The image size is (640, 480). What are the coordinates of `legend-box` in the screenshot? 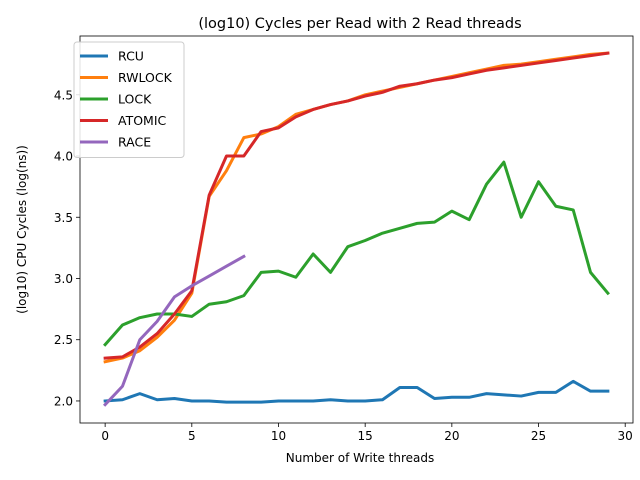 It's located at (129, 99).